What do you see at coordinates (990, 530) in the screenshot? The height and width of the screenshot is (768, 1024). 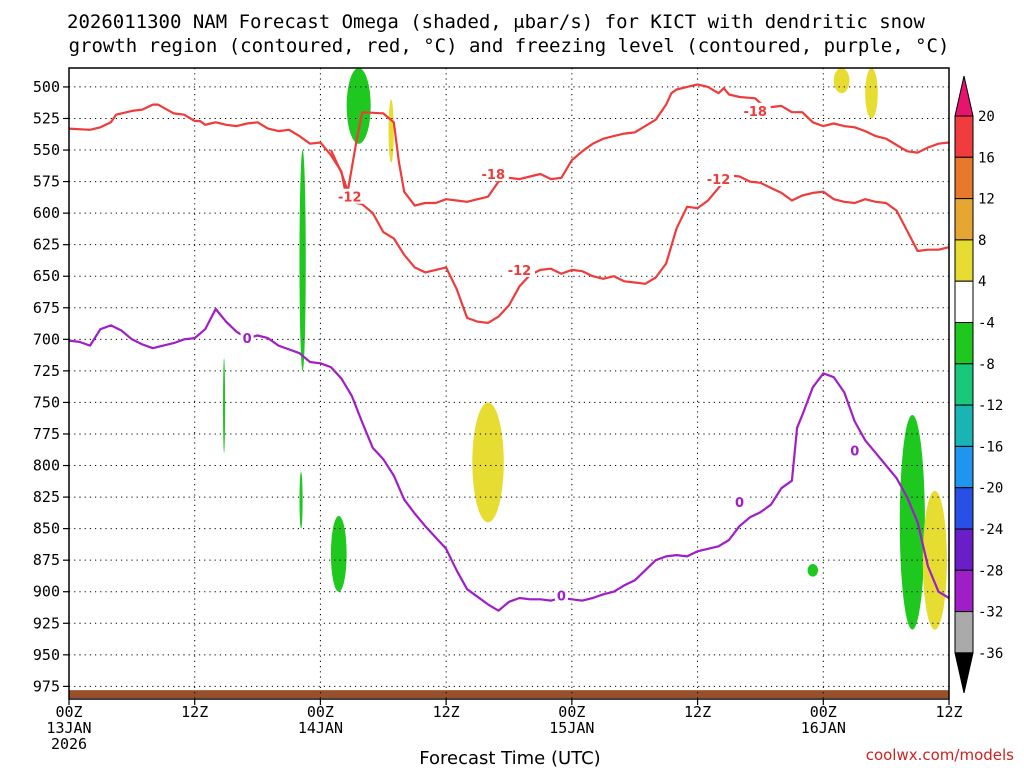 I see `colorbar-label-10: -24` at bounding box center [990, 530].